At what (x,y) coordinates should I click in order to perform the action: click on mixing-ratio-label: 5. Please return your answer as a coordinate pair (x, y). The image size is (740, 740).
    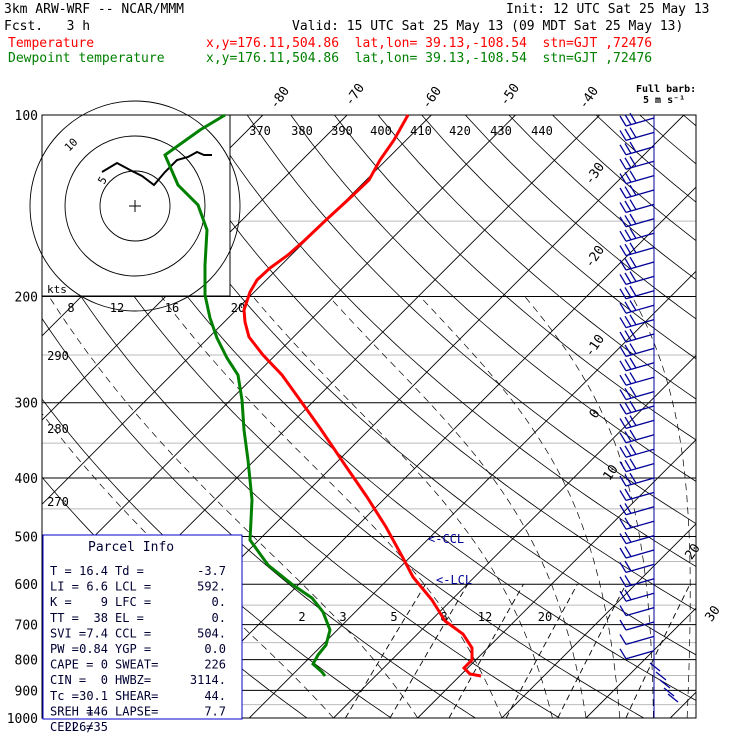
    Looking at the image, I should click on (393, 617).